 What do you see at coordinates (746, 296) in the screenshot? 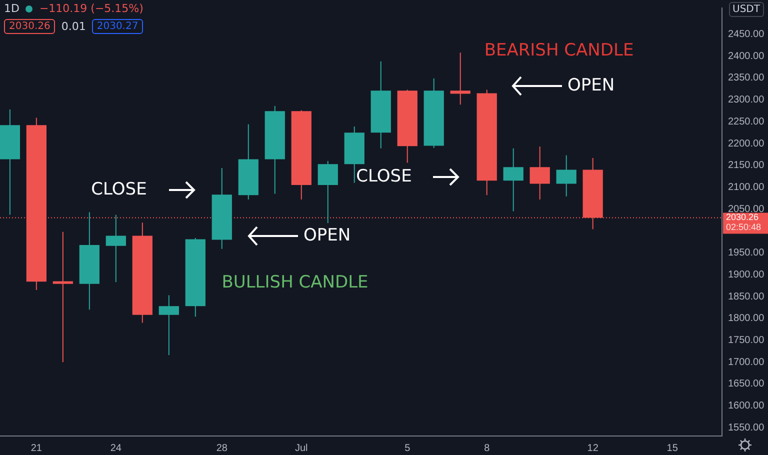
I see `y-tick-label: 1850.00` at bounding box center [746, 296].